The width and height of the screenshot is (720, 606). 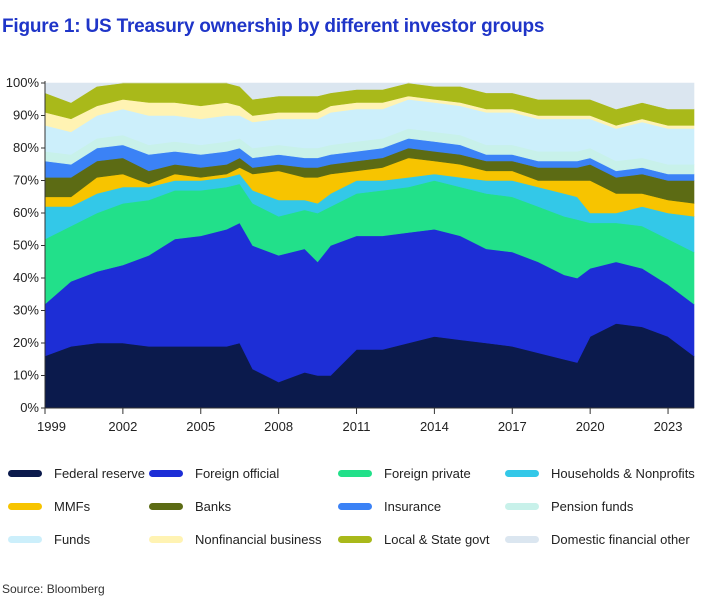 I want to click on y-tick-label: 90%, so click(x=26, y=115).